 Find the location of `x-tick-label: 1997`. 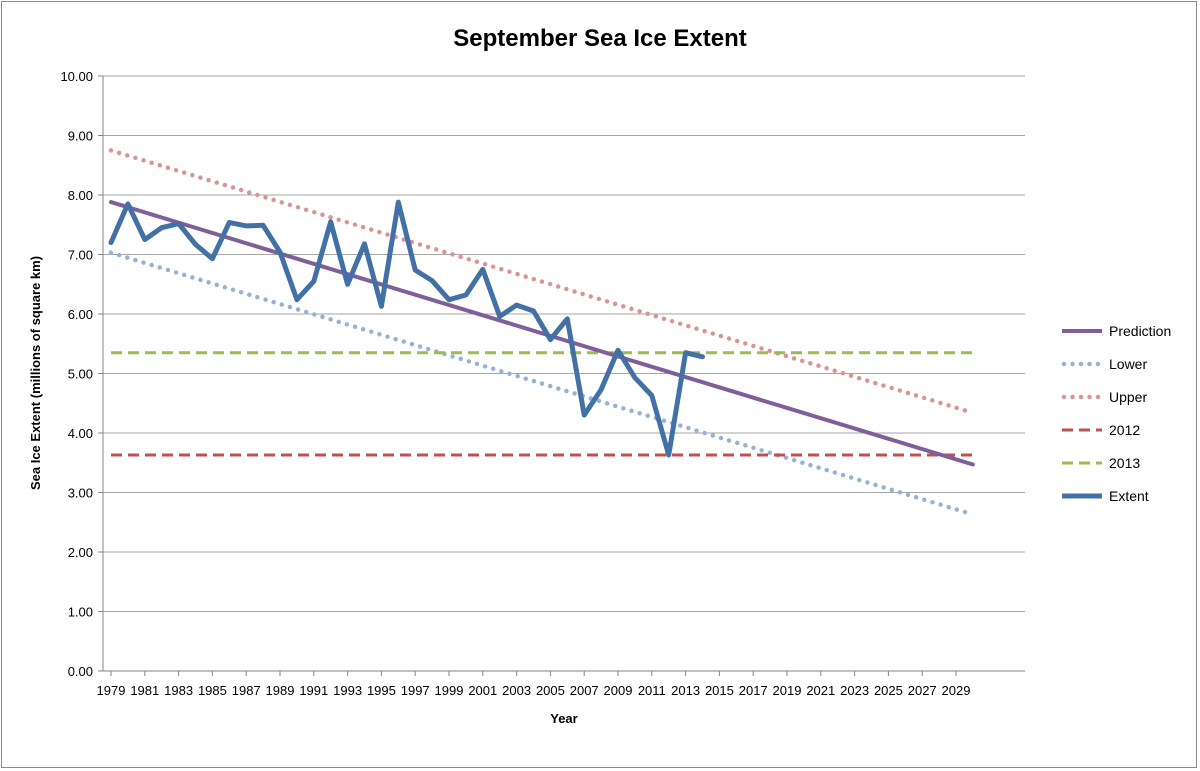

x-tick-label: 1997 is located at coordinates (415, 690).